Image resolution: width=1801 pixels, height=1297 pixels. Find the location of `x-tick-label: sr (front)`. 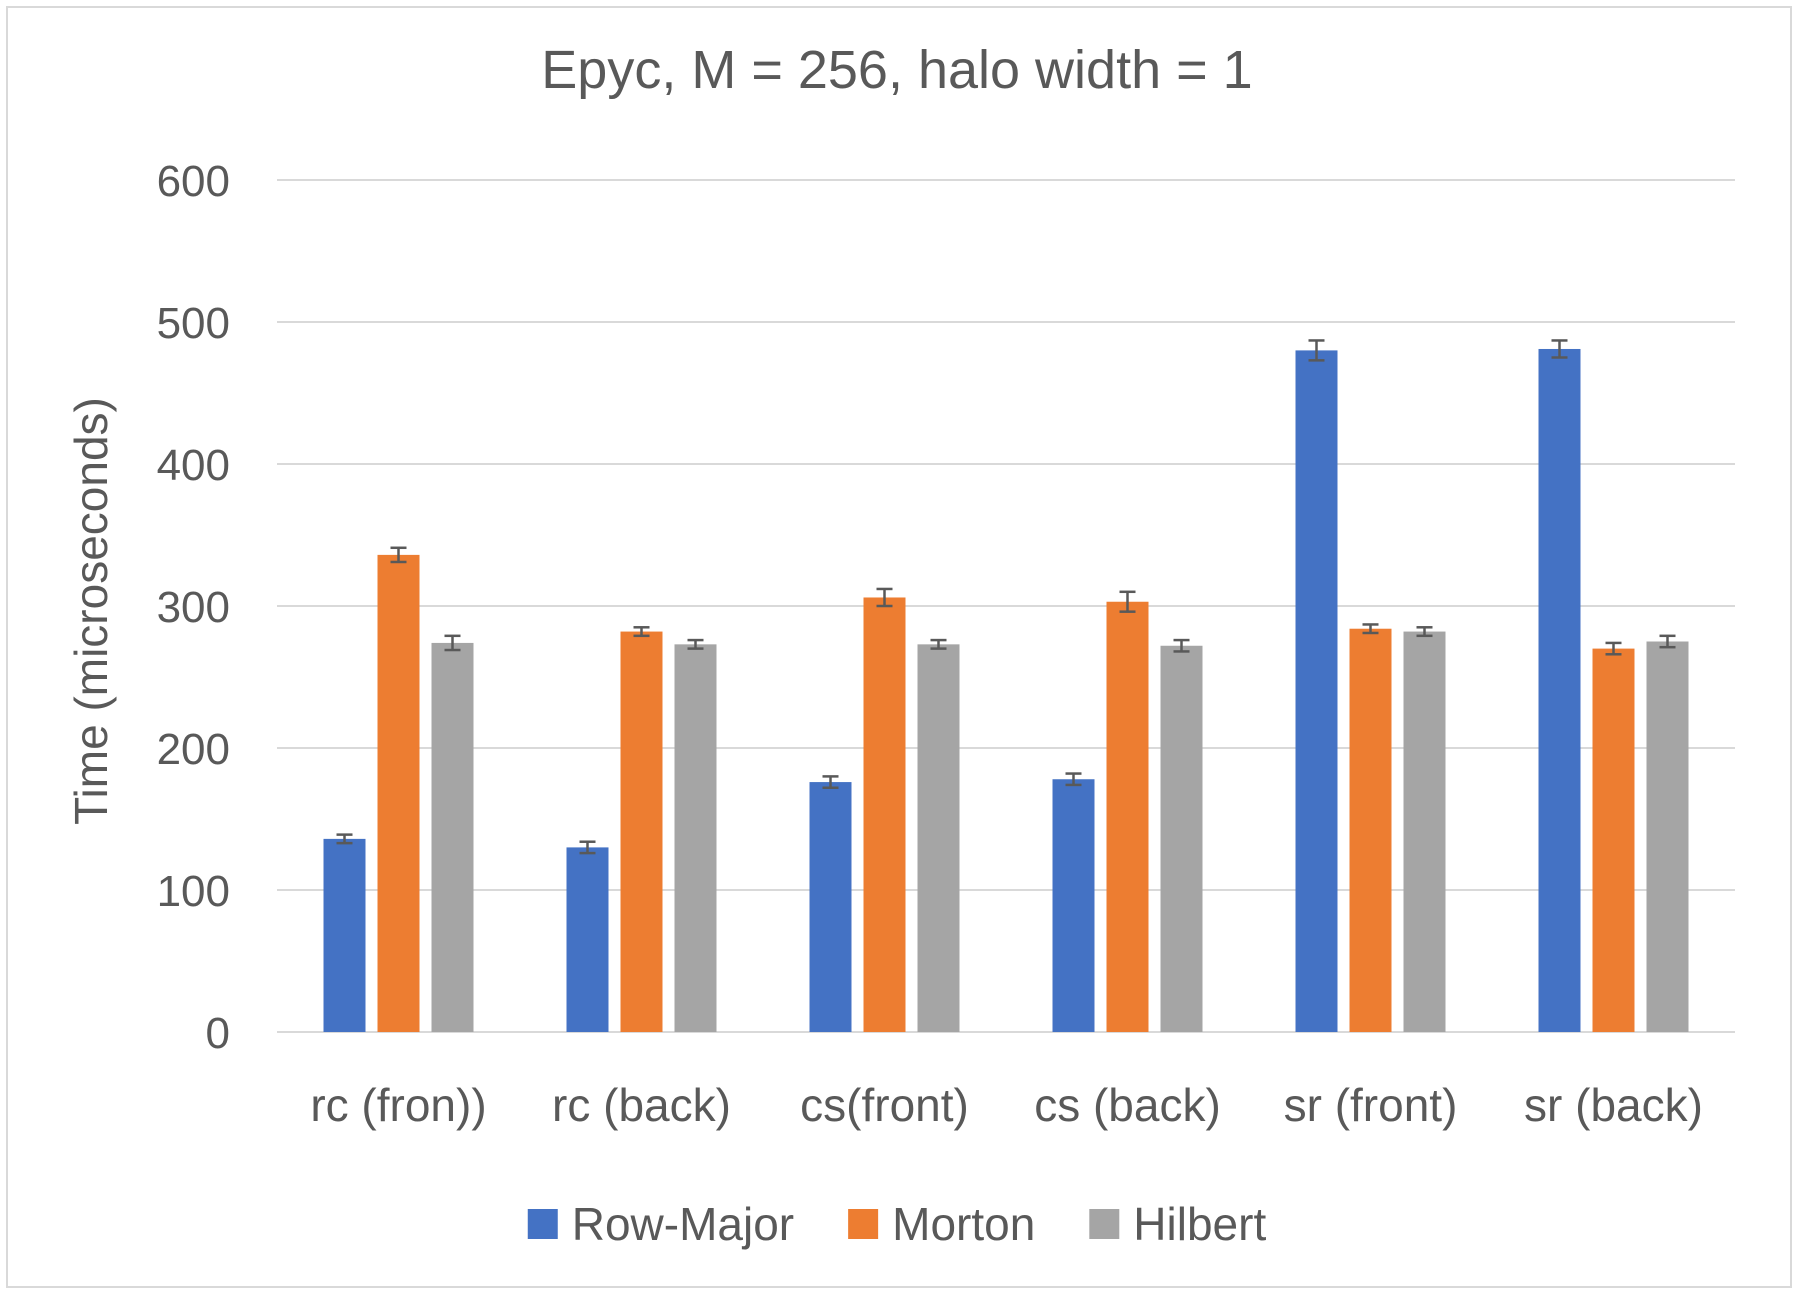

x-tick-label: sr (front) is located at coordinates (1371, 1105).